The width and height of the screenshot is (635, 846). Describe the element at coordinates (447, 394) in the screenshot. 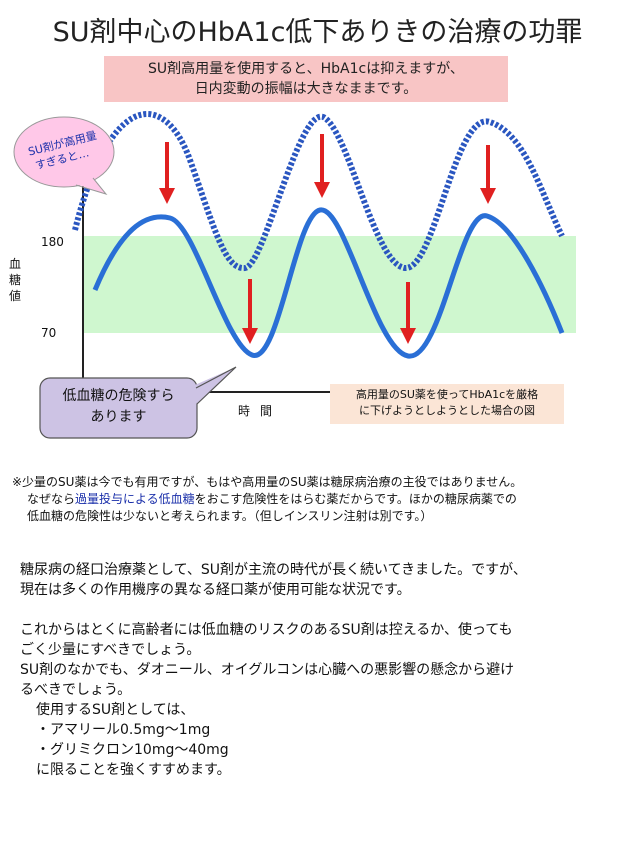

I see `caption-line: 高用量のSU薬を使ってHbA1cを厳格` at that location.